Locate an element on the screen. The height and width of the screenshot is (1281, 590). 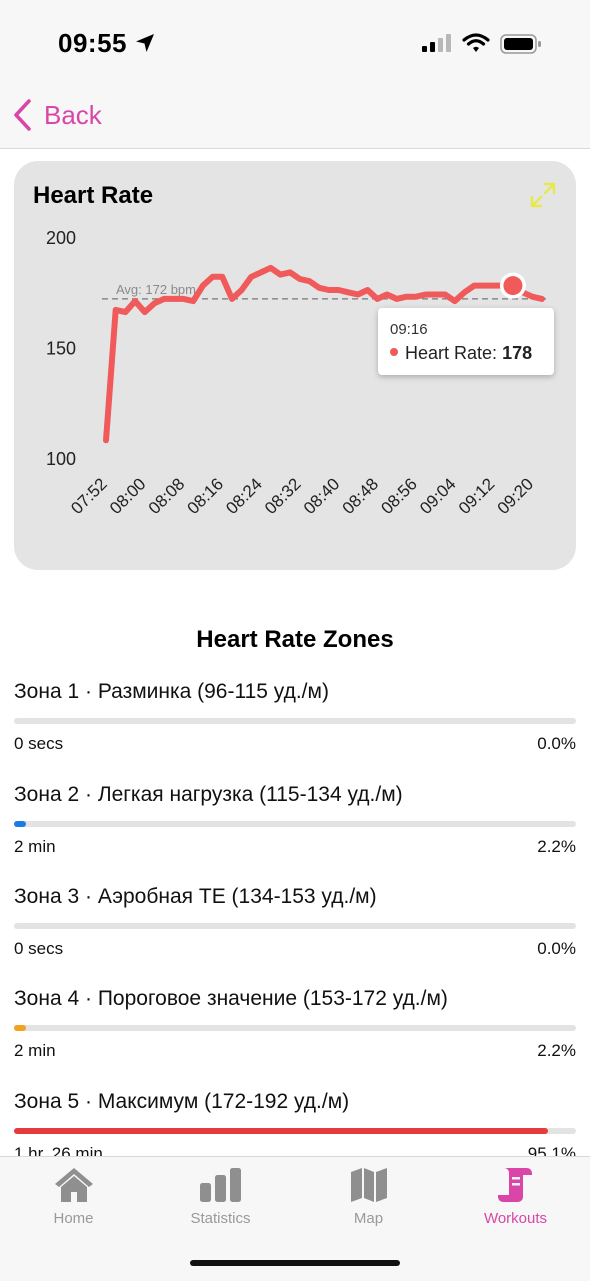
tab-statistics: Statistics is located at coordinates (220, 1197).